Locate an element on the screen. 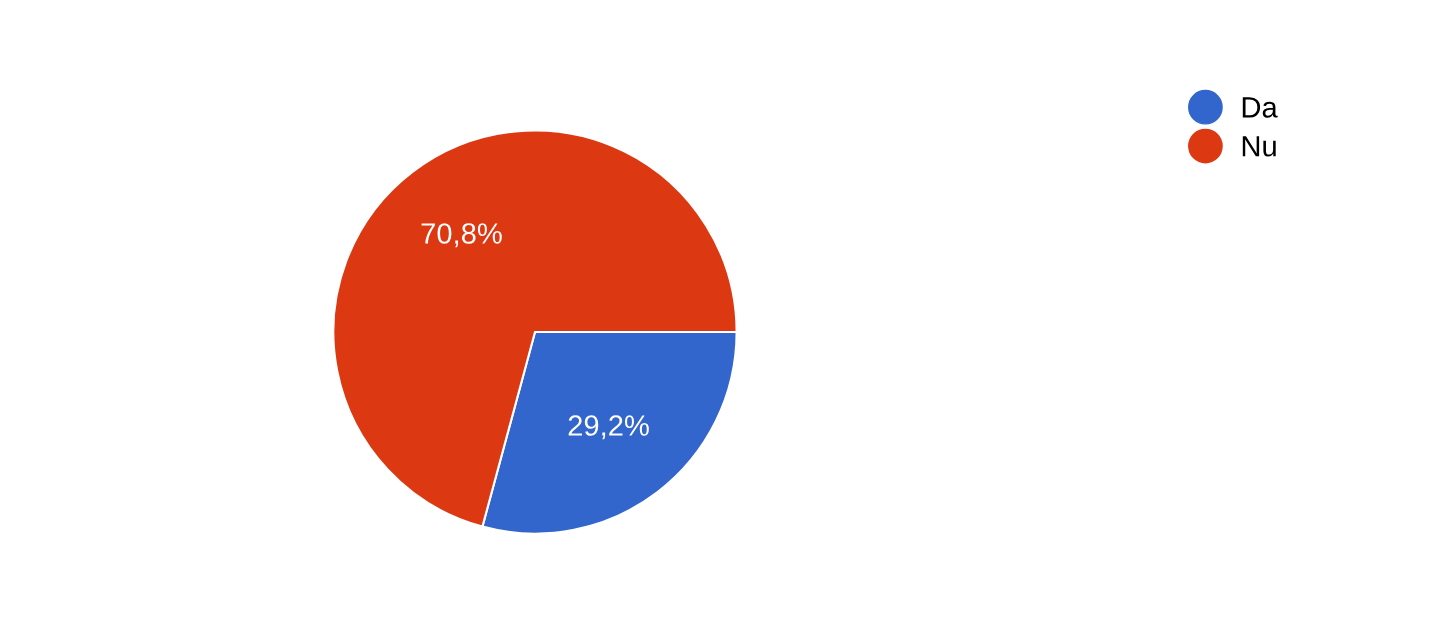 Image resolution: width=1441 pixels, height=630 pixels. data-label: 29,2% is located at coordinates (608, 427).